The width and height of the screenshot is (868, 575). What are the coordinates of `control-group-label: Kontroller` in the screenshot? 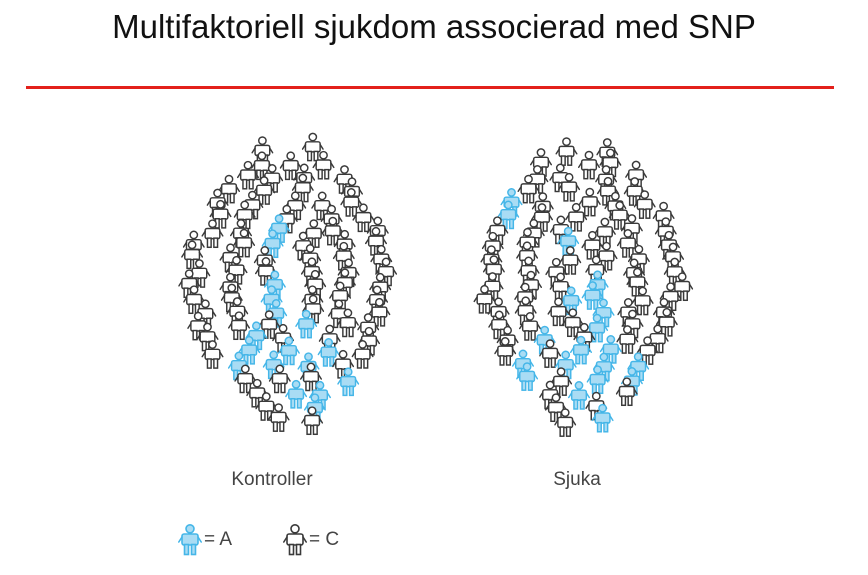 It's located at (272, 479).